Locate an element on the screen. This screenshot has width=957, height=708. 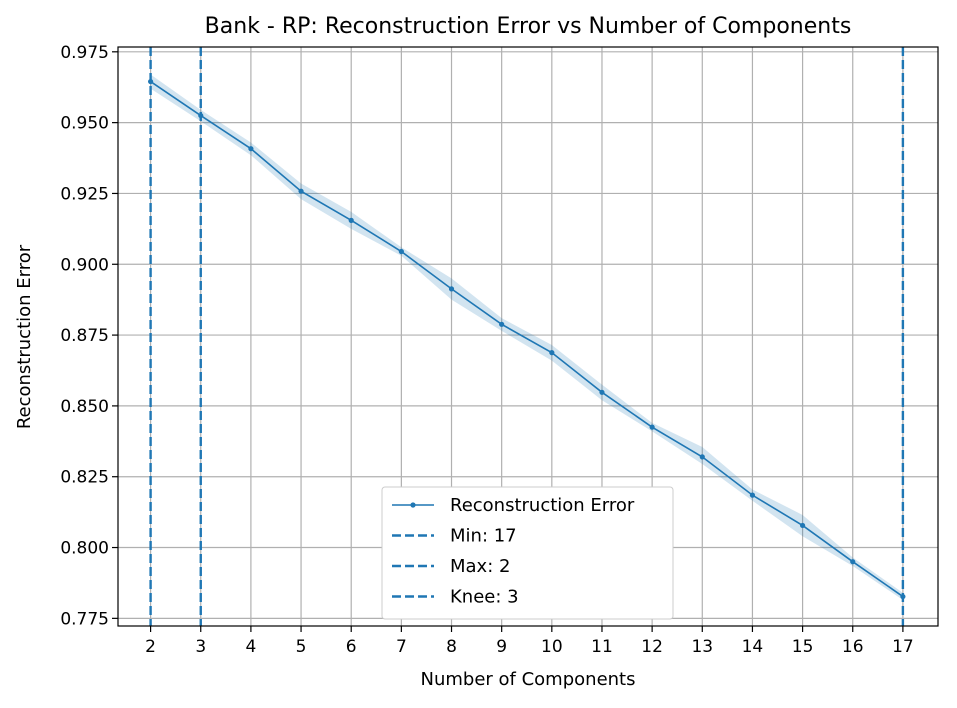
x-tick-label: 4 is located at coordinates (250, 647).